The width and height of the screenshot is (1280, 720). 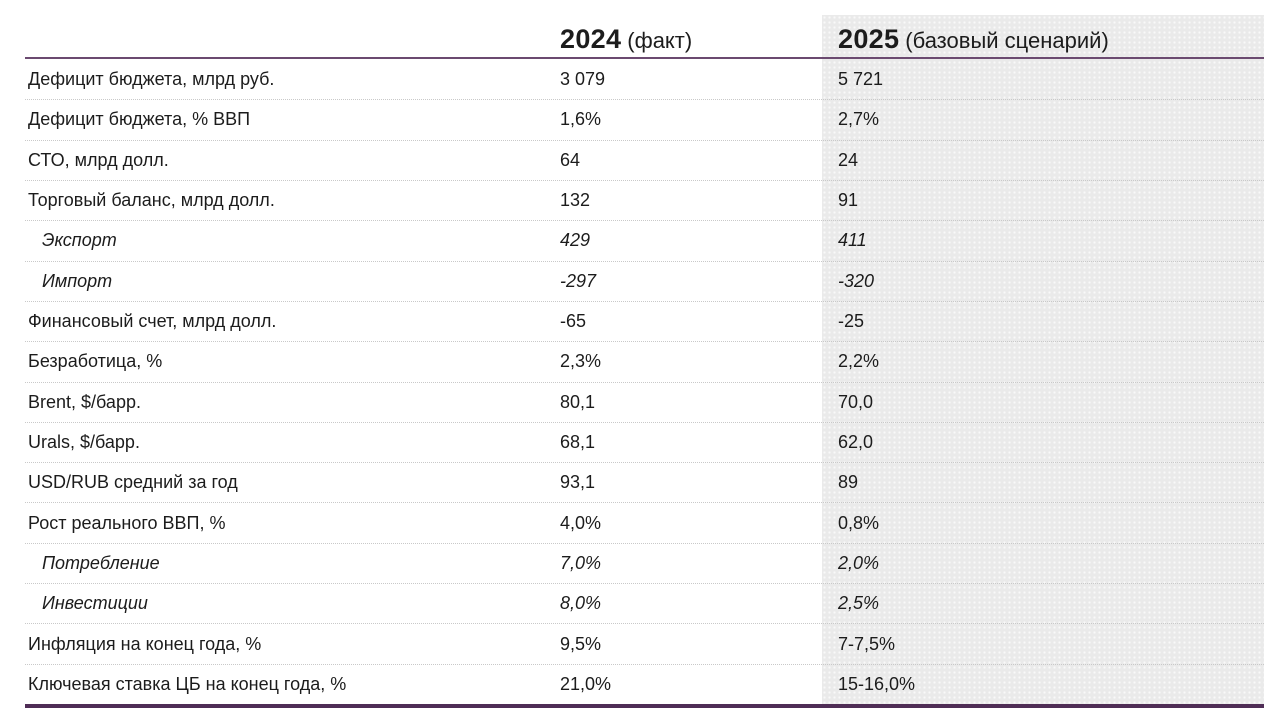 I want to click on table-row: Экспорт 429 411, so click(x=644, y=240).